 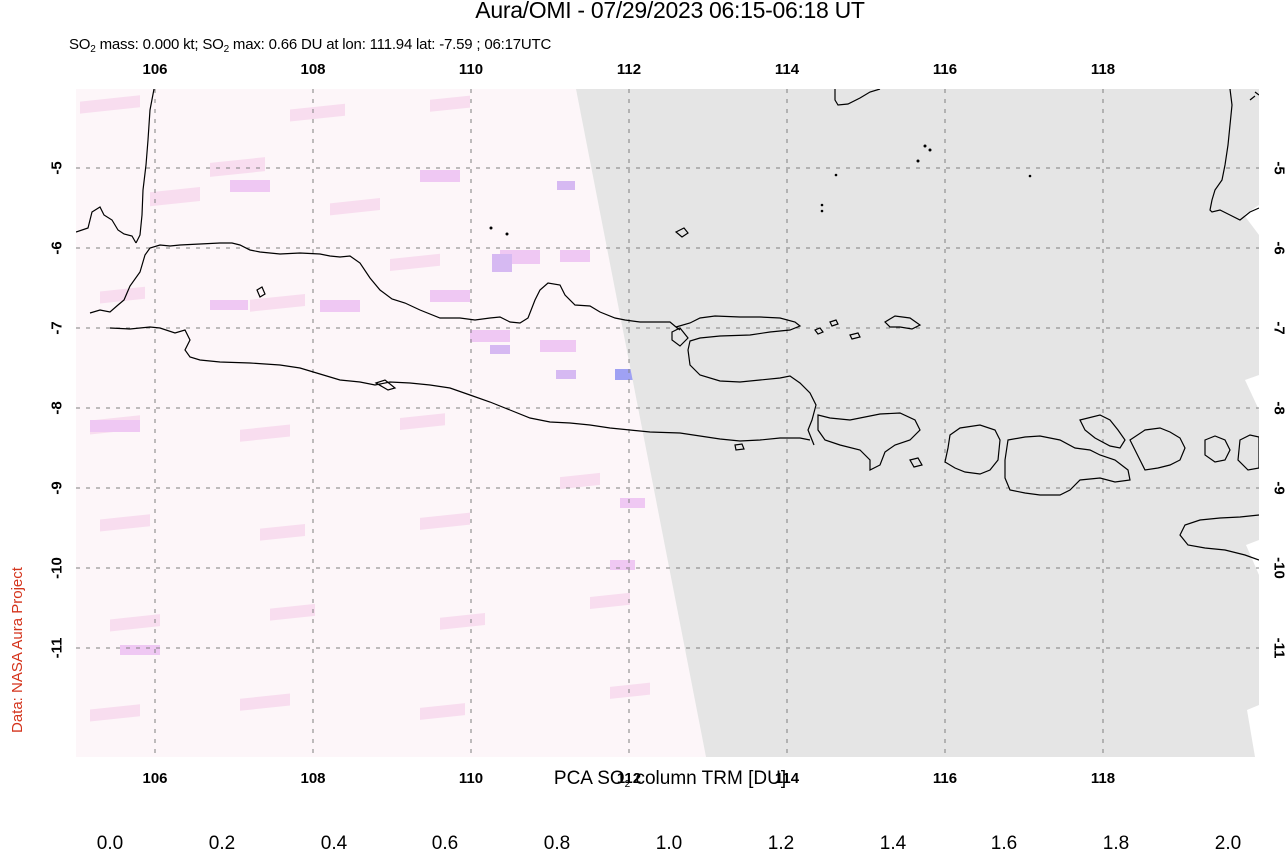 I want to click on colorbar-title-text: PCA SO, so click(x=589, y=778).